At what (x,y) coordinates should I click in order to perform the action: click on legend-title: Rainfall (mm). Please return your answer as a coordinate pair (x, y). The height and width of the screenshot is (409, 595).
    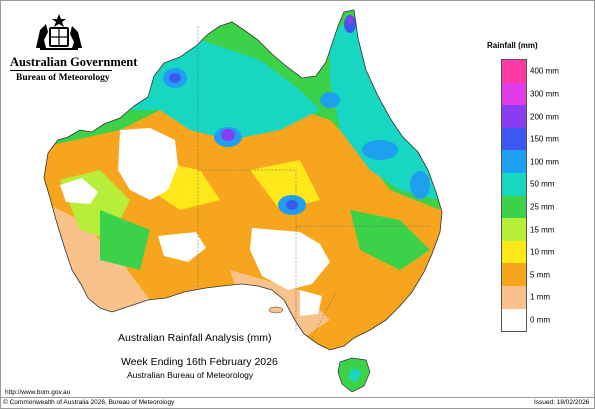
    Looking at the image, I should click on (512, 45).